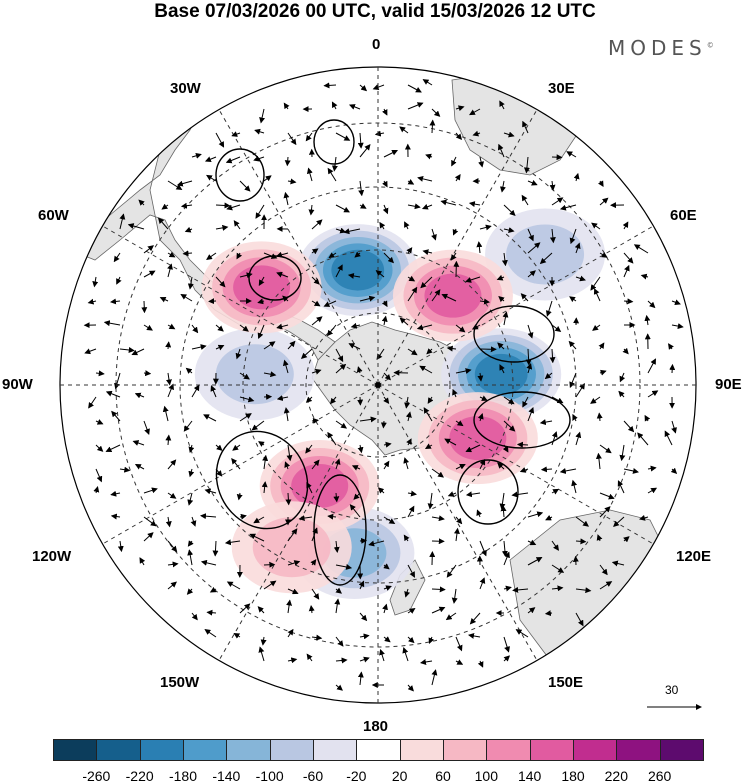 The image size is (750, 784). Describe the element at coordinates (262, 287) in the screenshot. I see `anomaly-pink-130W` at that location.